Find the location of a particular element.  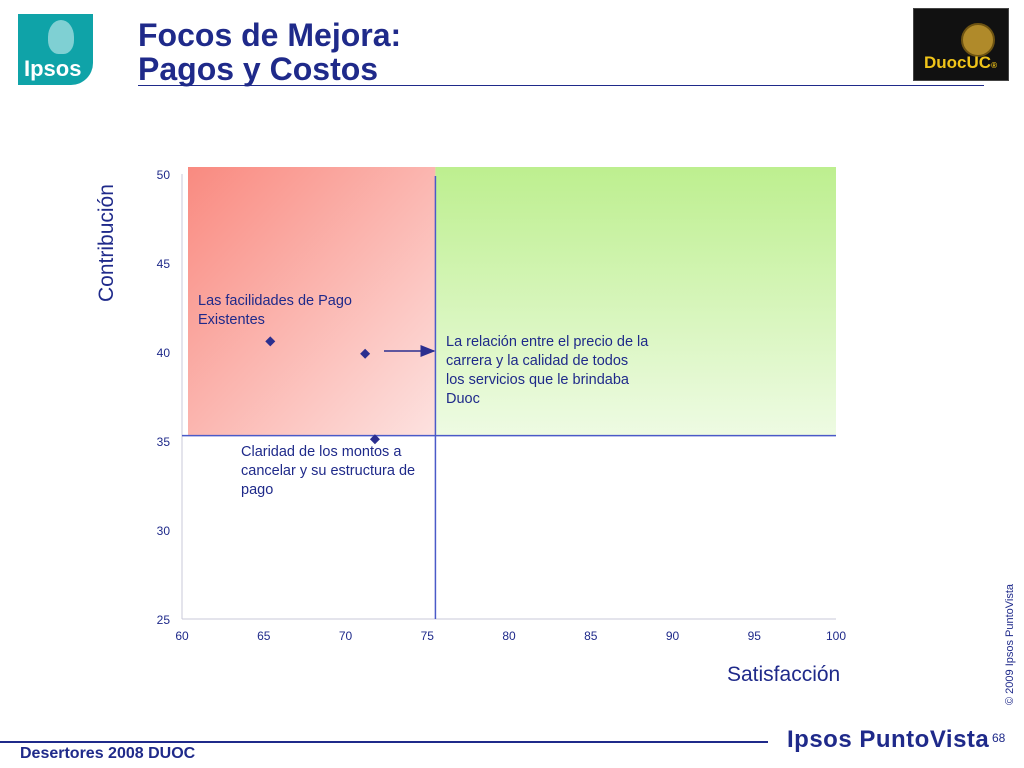

y-tick-label: 25 is located at coordinates (164, 620).